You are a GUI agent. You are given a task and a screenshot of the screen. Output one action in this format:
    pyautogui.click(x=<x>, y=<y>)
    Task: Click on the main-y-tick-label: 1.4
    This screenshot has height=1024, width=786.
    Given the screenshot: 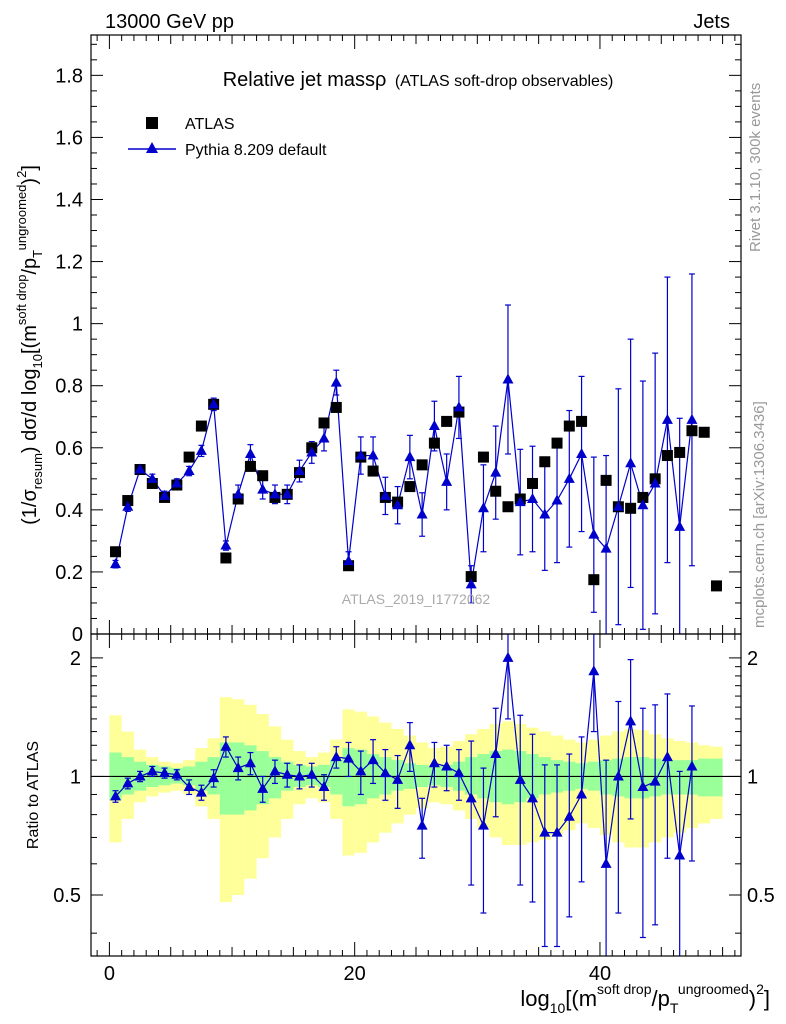 What is the action you would take?
    pyautogui.click(x=69, y=200)
    